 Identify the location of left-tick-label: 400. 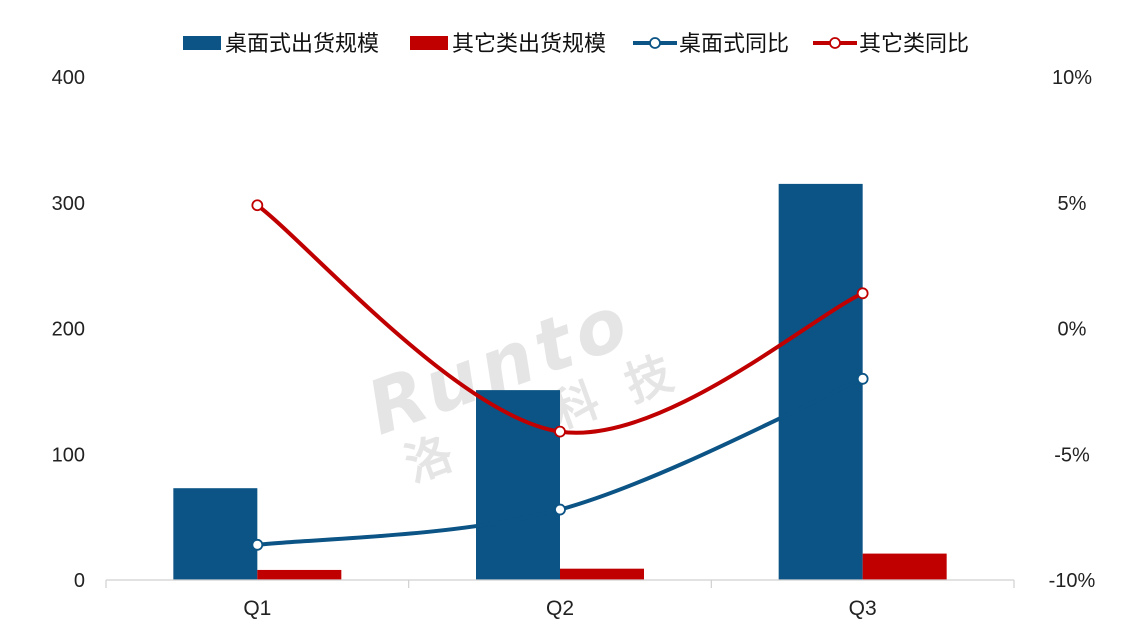
(68, 78).